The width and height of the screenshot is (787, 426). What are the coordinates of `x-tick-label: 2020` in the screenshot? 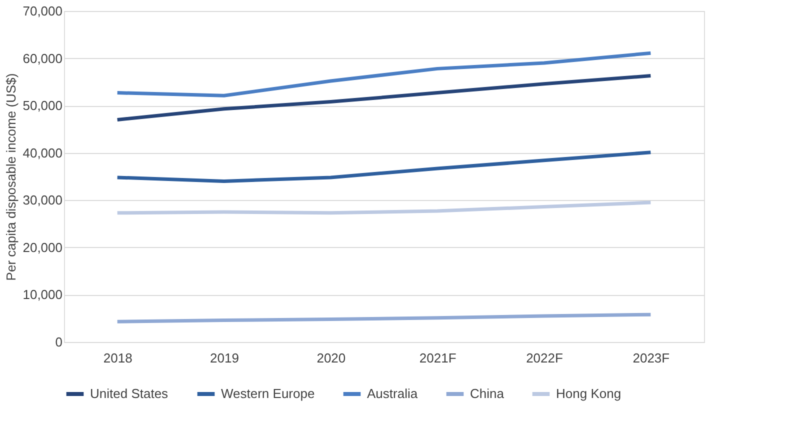 It's located at (331, 358).